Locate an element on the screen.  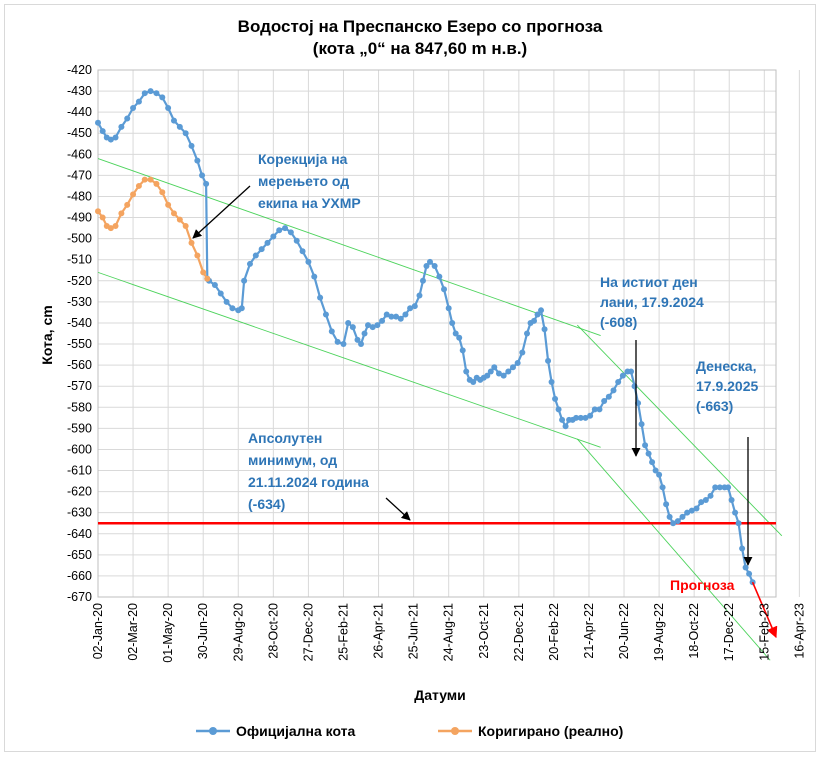
legend-label-1: Коригирано (реално) is located at coordinates (550, 731).